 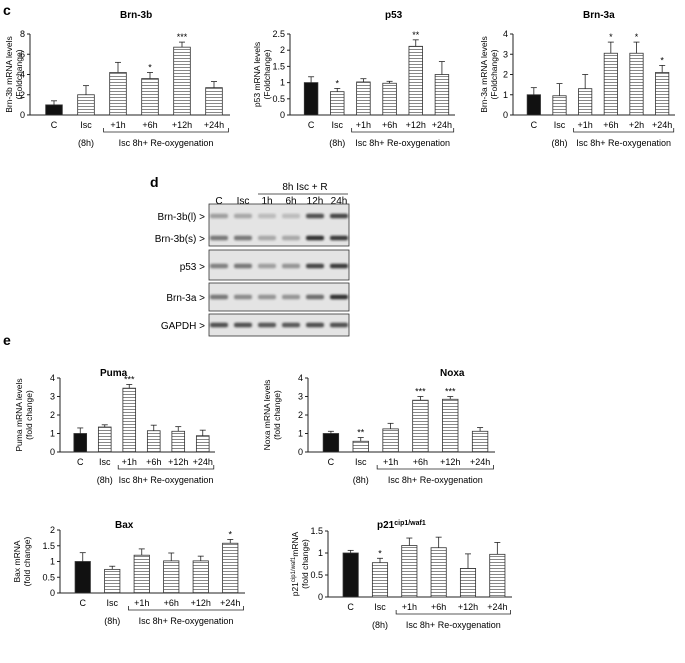 I want to click on y-tick-label: 6, so click(x=22, y=54).